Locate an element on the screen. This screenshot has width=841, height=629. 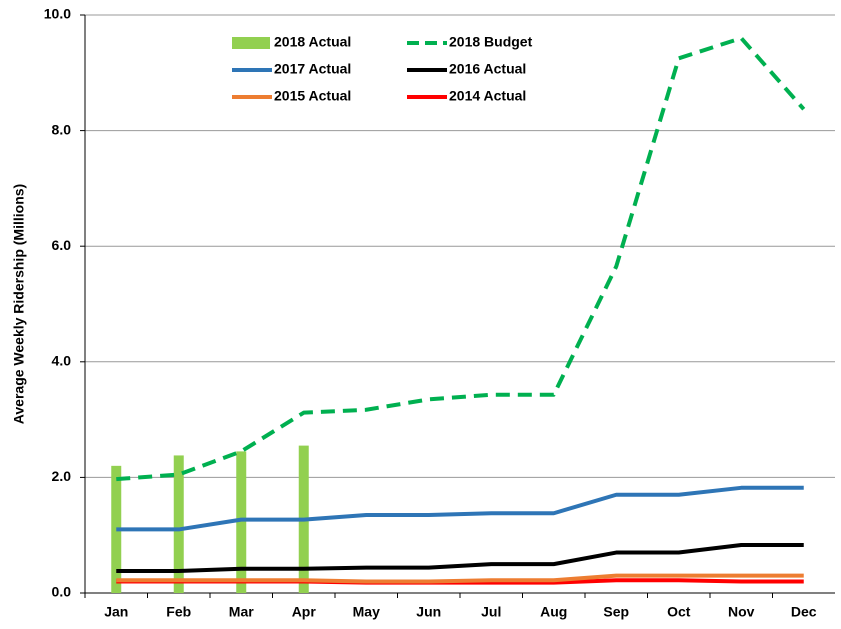
x-tick-label: Jun is located at coordinates (428, 612).